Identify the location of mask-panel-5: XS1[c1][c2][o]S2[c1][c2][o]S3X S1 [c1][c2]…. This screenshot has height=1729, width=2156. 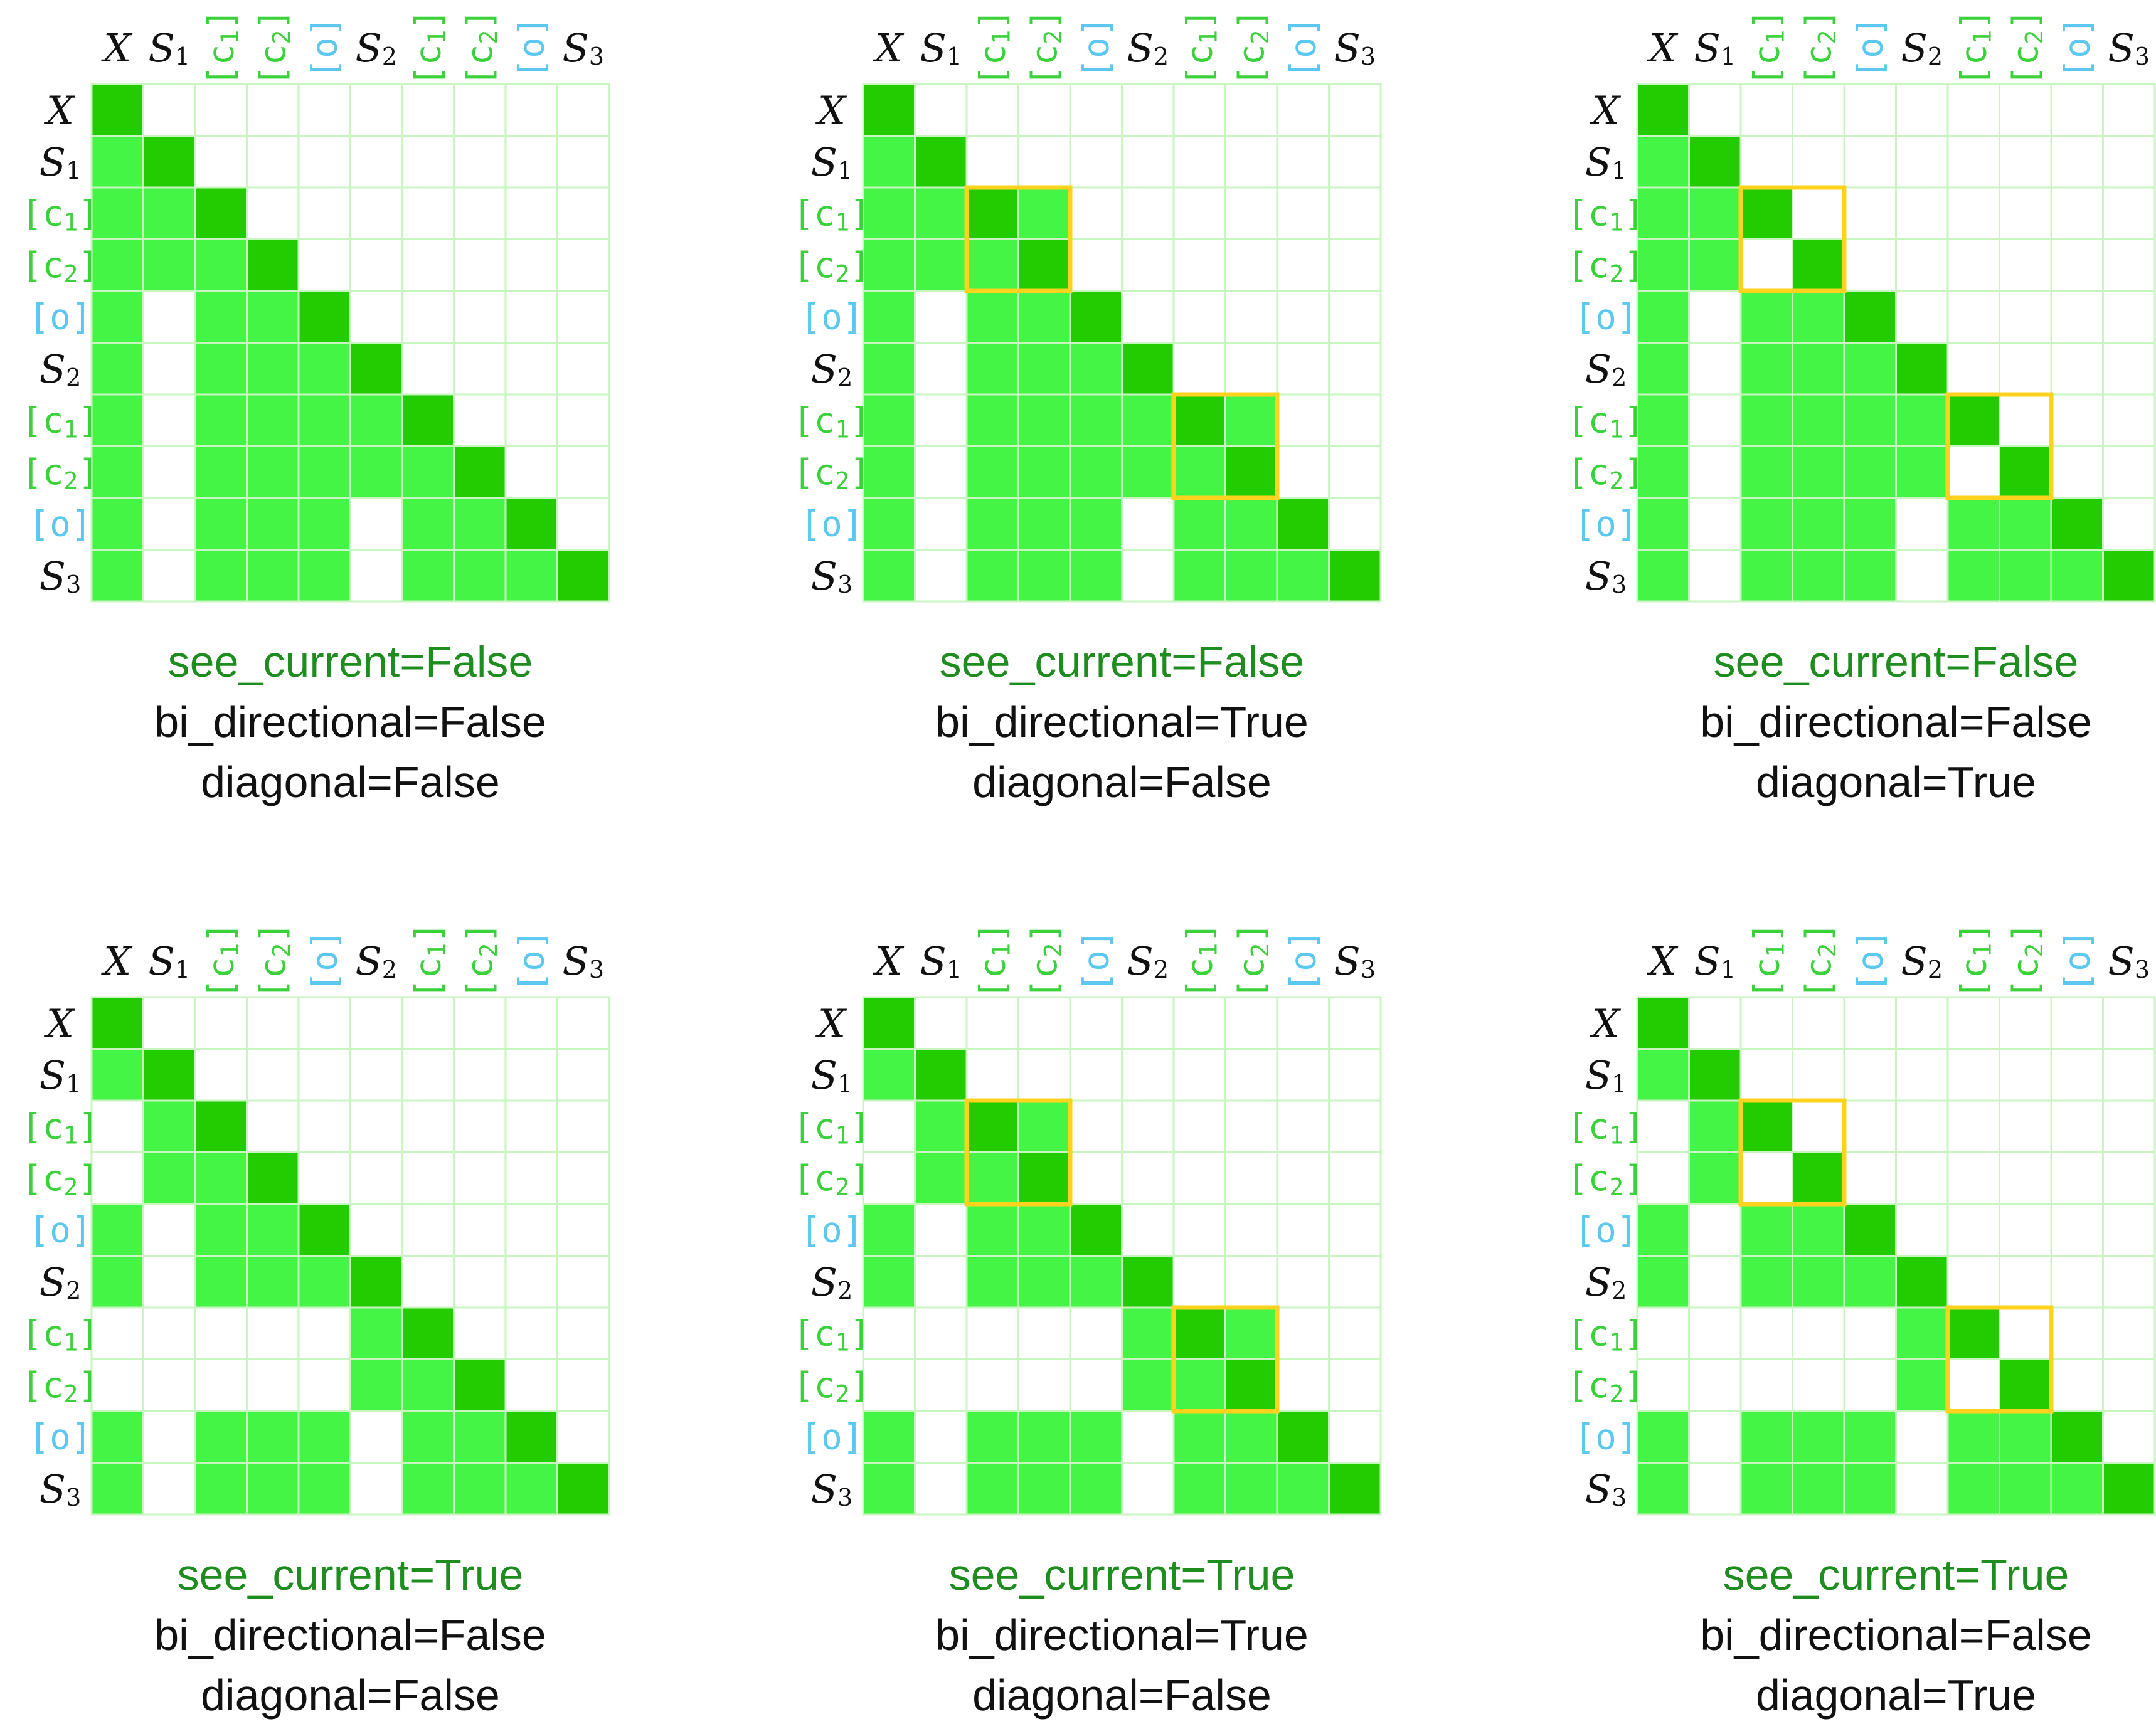
(1087, 1321).